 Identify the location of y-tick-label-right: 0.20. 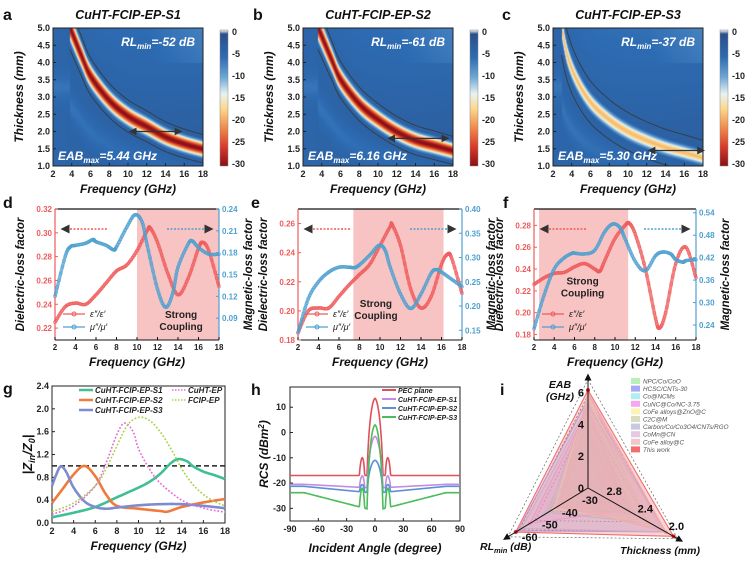
(473, 306).